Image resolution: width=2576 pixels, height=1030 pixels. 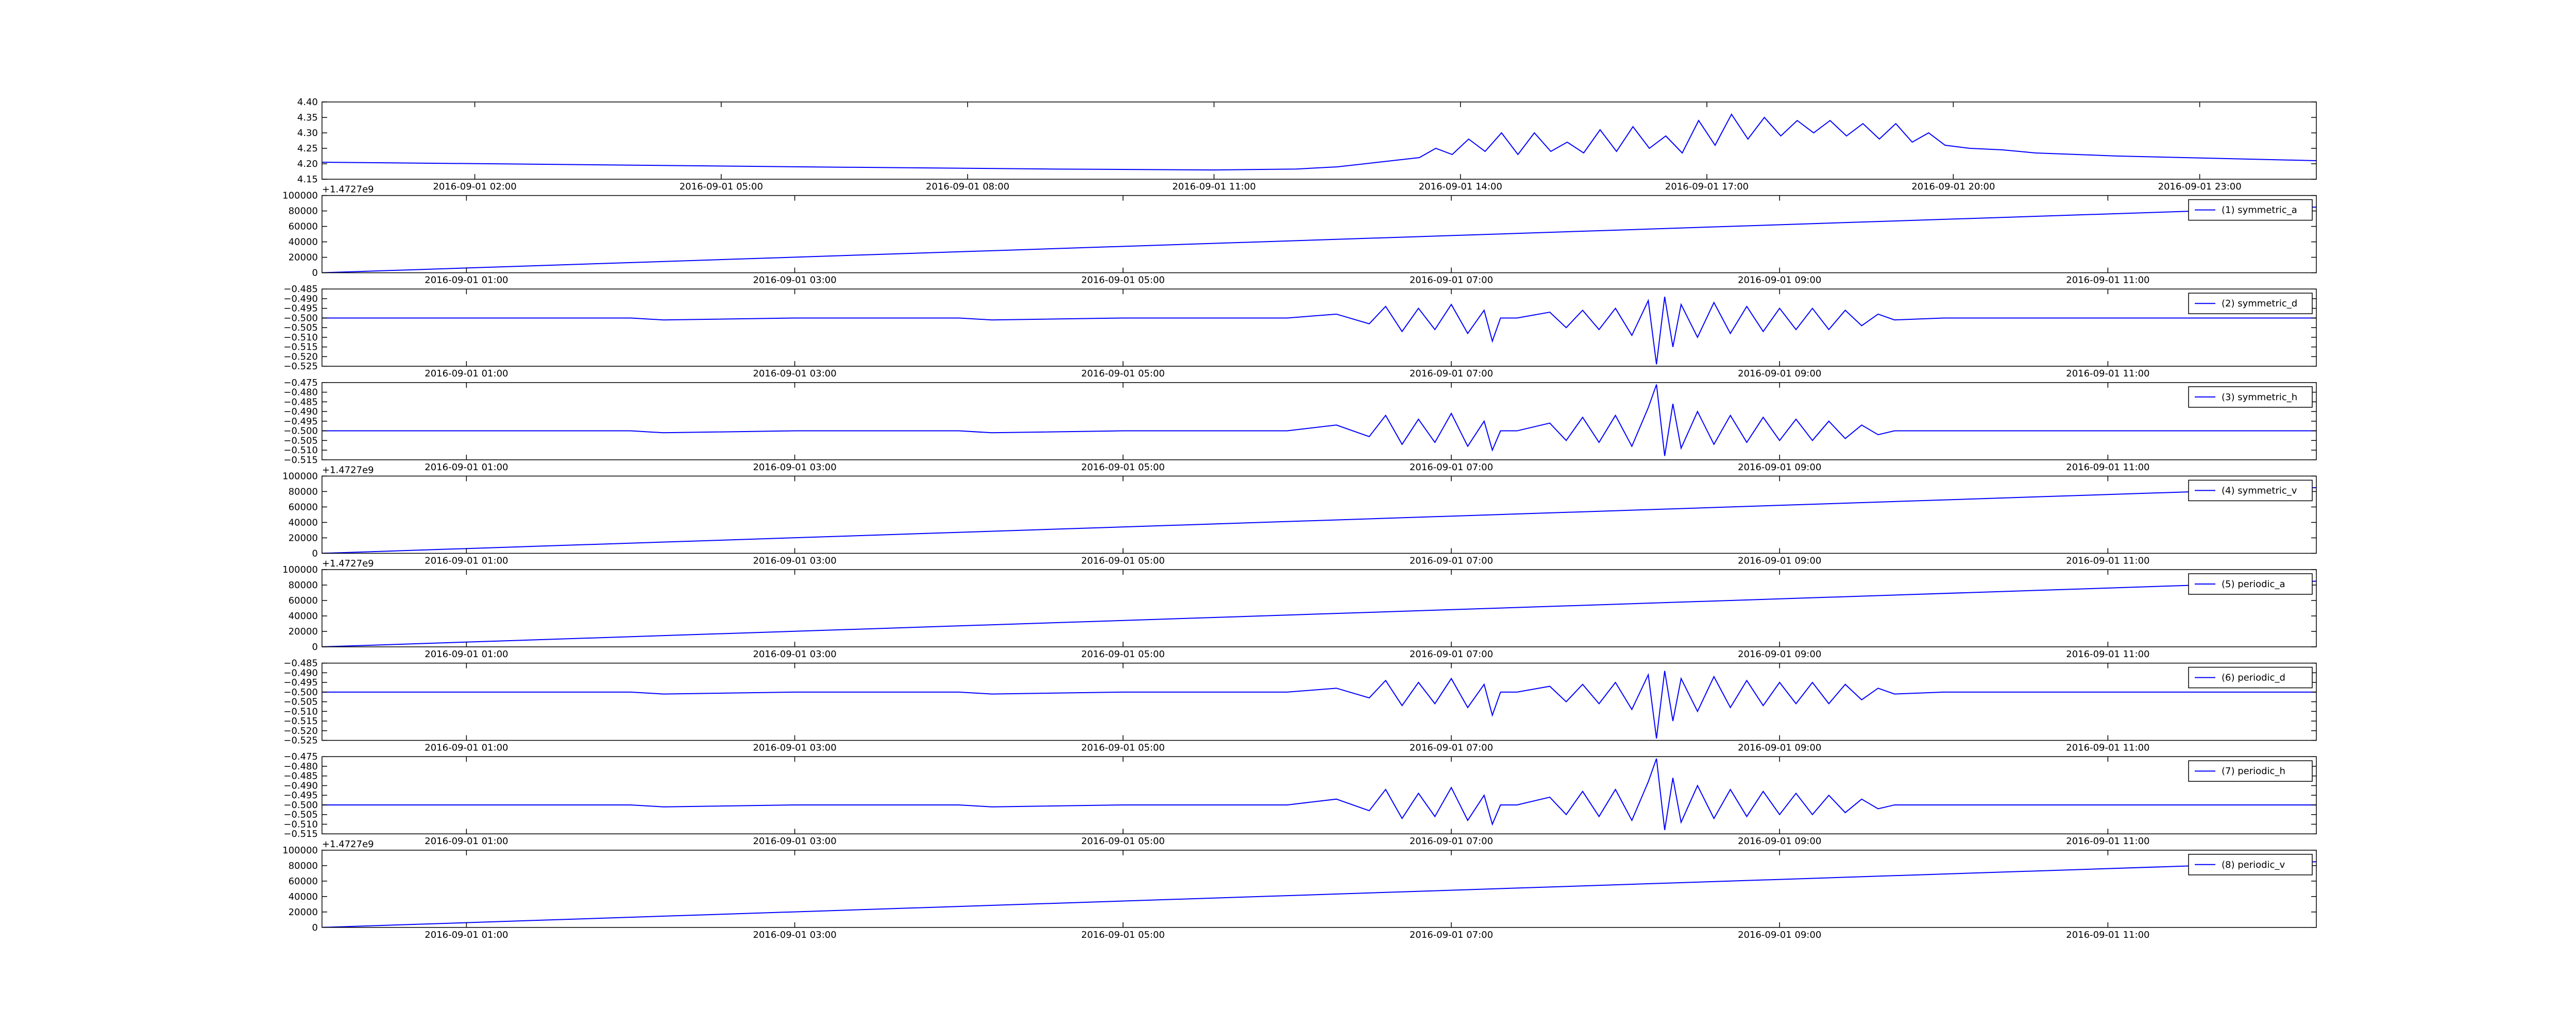 I want to click on y-tick-label: 4.20, so click(x=307, y=164).